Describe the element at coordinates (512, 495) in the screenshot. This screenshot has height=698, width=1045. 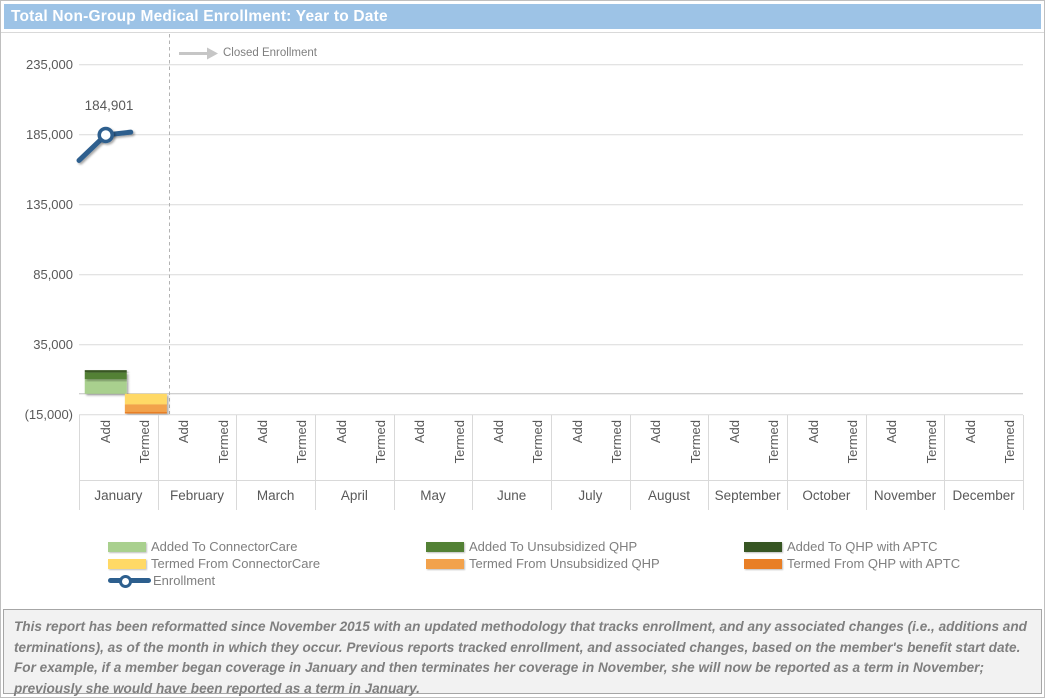
I see `month-label: June` at that location.